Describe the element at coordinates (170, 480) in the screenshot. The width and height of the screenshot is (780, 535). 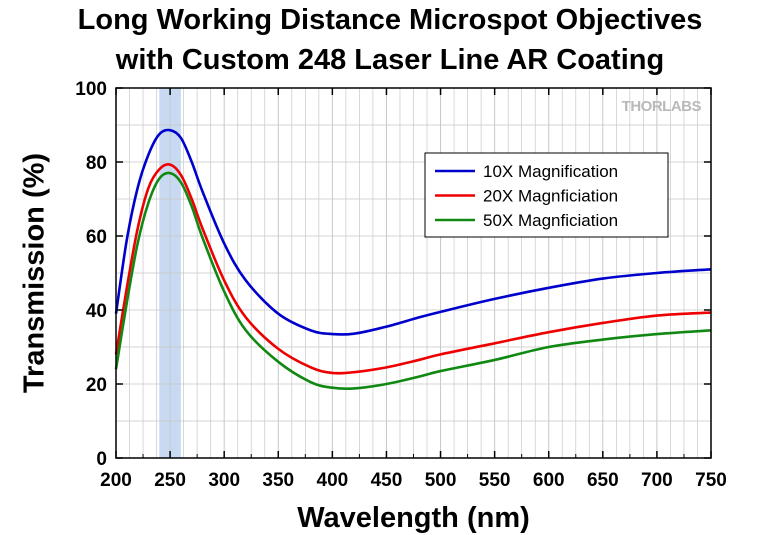
I see `x-tick-label: 250` at that location.